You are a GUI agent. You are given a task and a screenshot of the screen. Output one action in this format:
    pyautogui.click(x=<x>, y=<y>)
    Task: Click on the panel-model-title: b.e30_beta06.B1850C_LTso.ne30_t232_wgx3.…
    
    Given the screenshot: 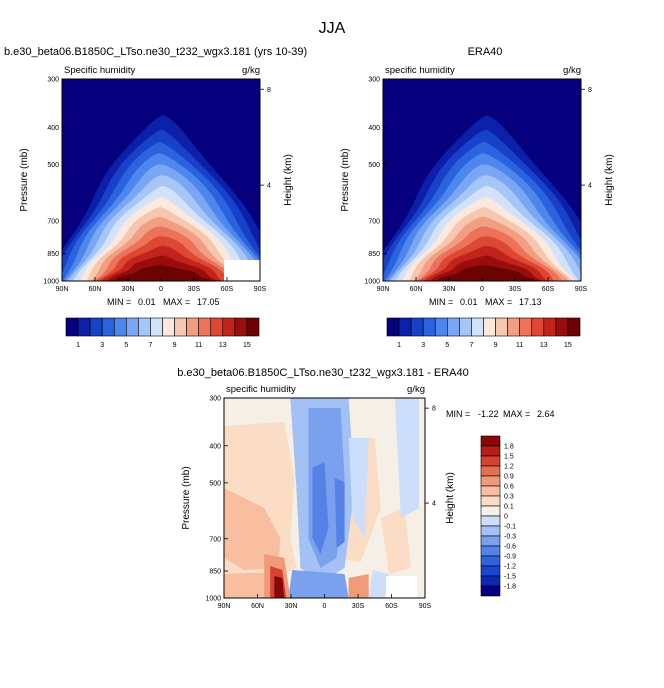 What is the action you would take?
    pyautogui.click(x=155, y=52)
    